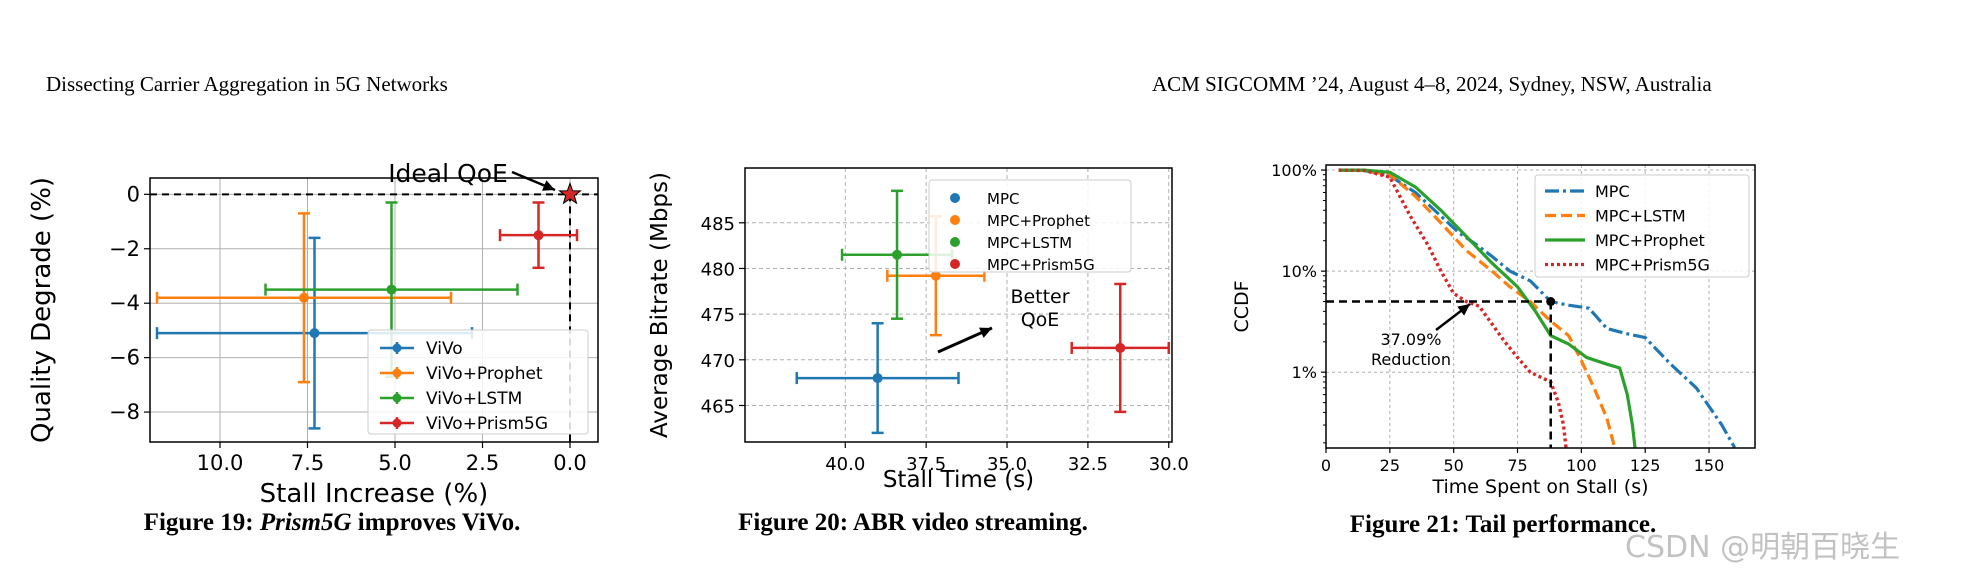 This screenshot has width=1967, height=579. Describe the element at coordinates (124, 358) in the screenshot. I see `y-tick-label: −6` at that location.